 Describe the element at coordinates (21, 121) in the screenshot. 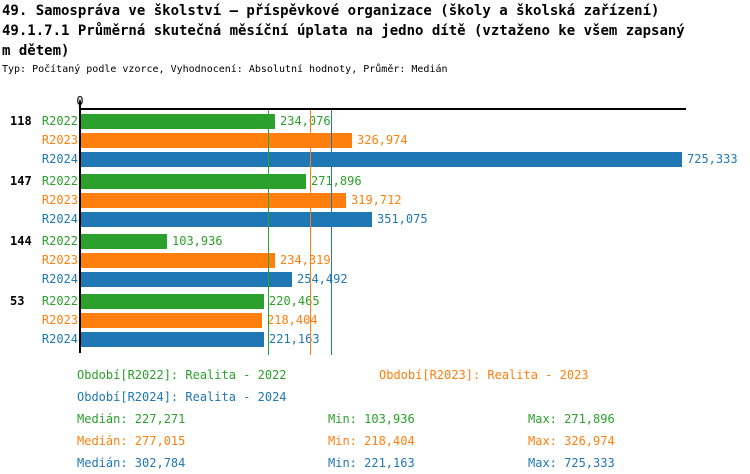

I see `group-label-118: 118` at that location.